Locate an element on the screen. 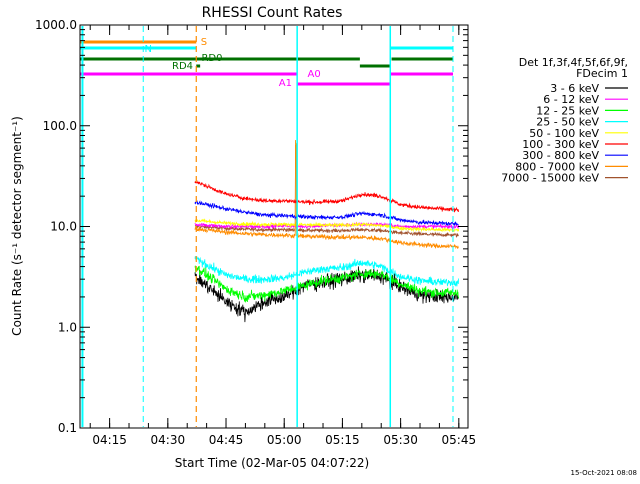 Image resolution: width=640 pixels, height=484 pixels. chart-title: RHESSI Count Rates is located at coordinates (272, 13).